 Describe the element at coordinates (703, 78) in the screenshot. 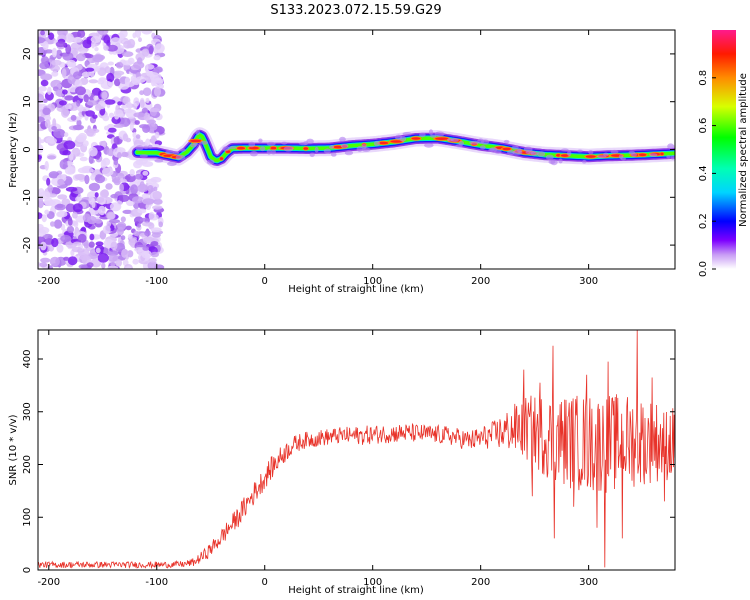

I see `colorbar-tick-label: 0.8` at that location.